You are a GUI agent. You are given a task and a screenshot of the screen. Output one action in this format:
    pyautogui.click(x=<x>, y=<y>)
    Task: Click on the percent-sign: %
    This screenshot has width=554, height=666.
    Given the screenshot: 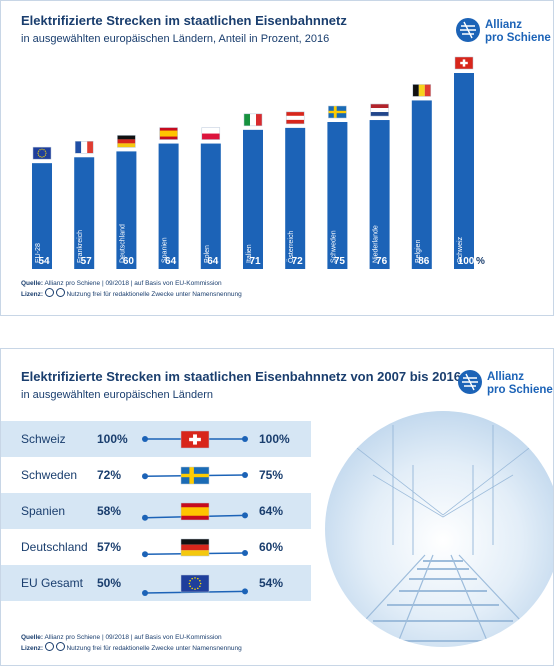 What is the action you would take?
    pyautogui.click(x=480, y=261)
    